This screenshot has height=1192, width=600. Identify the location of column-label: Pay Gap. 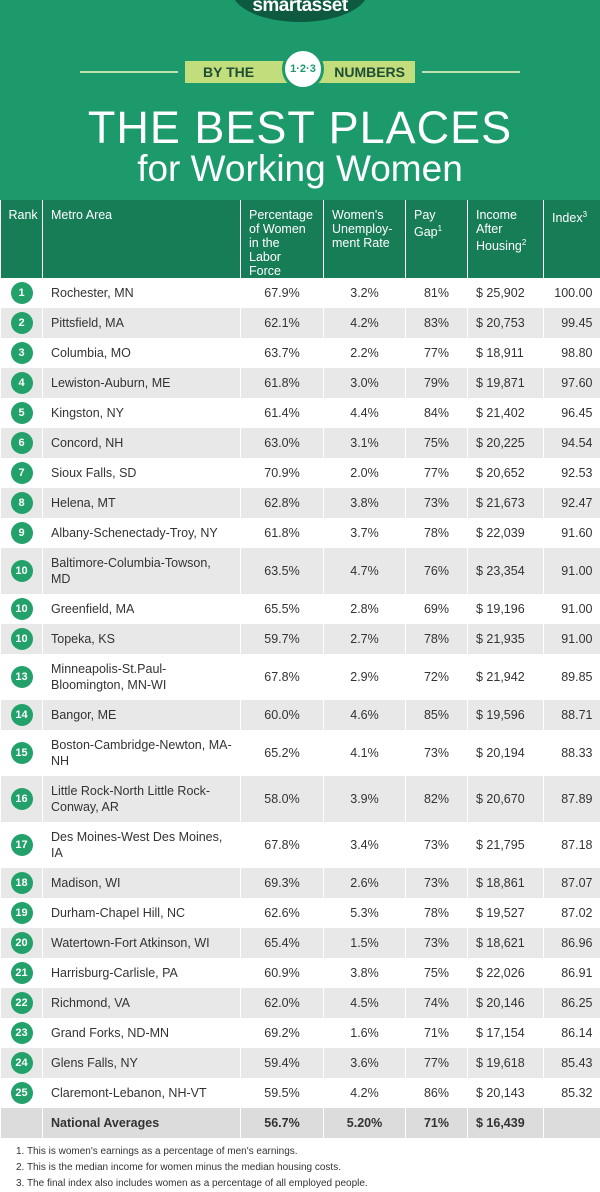
(426, 223).